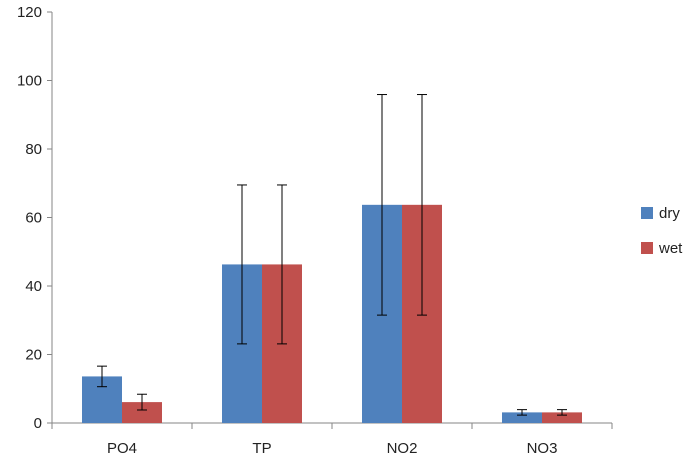 The height and width of the screenshot is (460, 695). What do you see at coordinates (33, 286) in the screenshot?
I see `y-tick-label: 40` at bounding box center [33, 286].